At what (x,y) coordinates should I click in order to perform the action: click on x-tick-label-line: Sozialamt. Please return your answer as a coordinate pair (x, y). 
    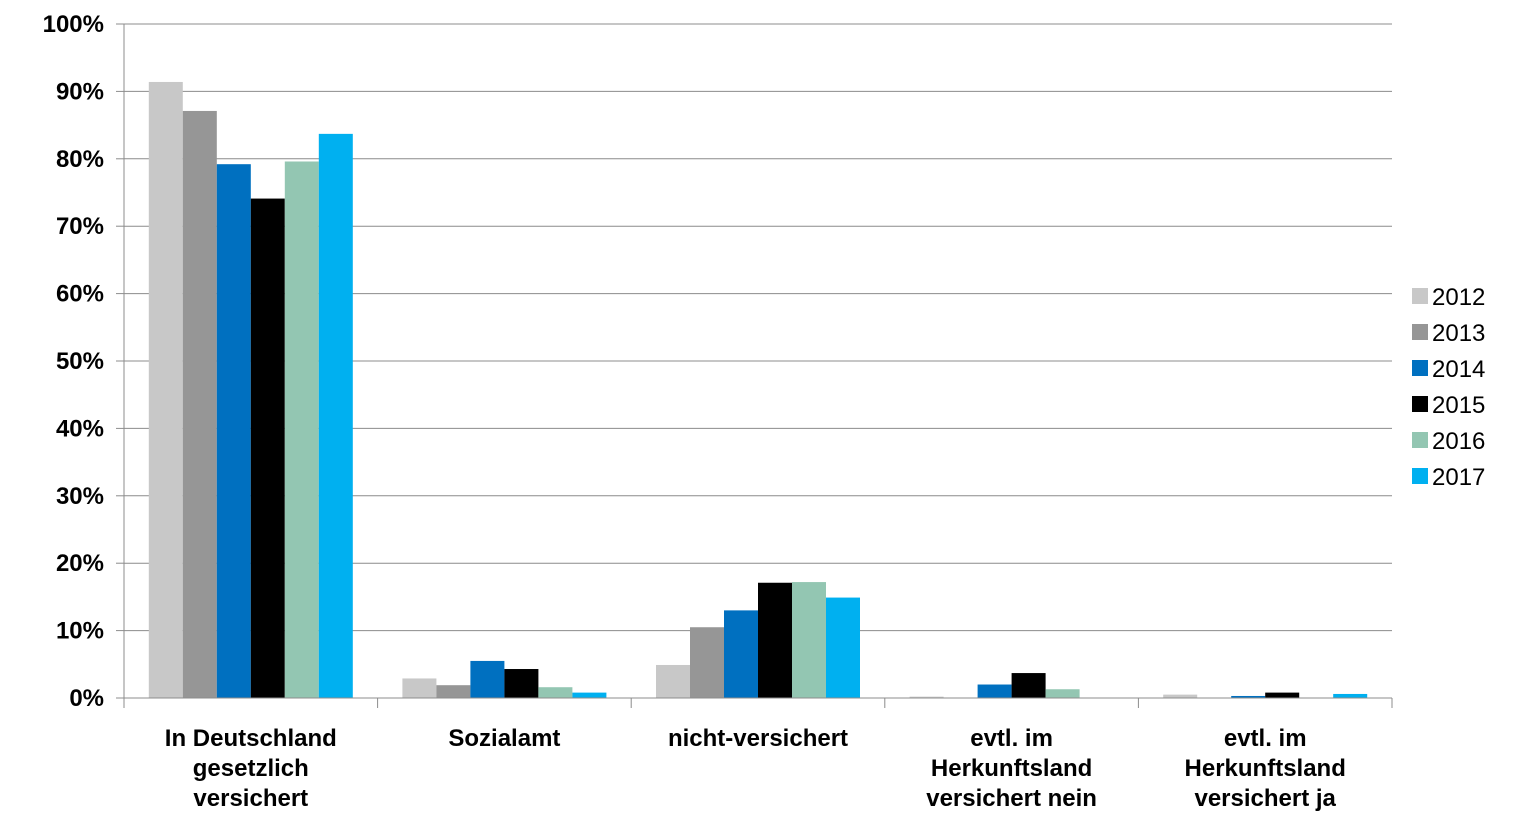
    Looking at the image, I should click on (504, 738).